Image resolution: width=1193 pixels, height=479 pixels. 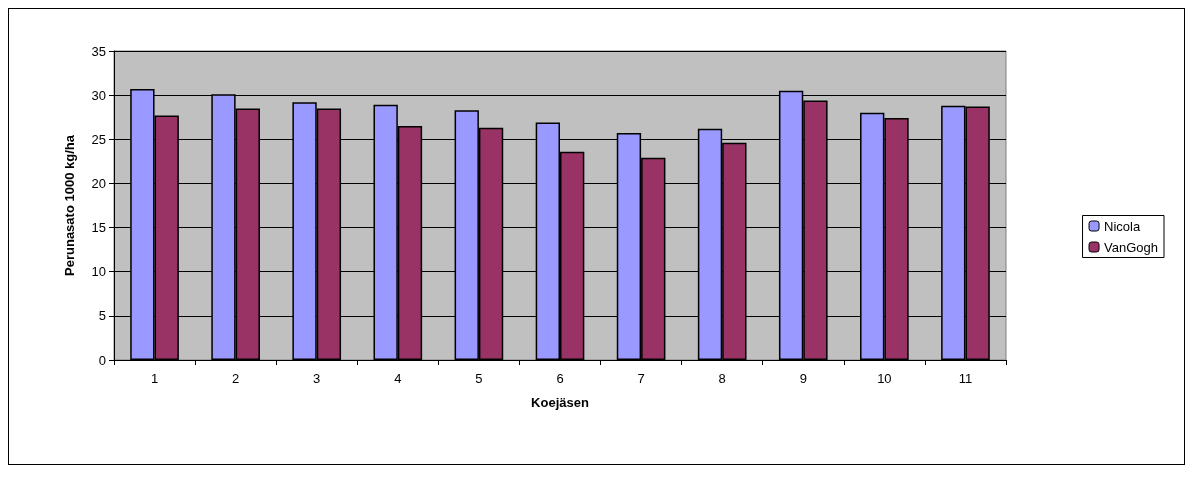 What do you see at coordinates (398, 378) in the screenshot?
I see `x-tick-label: 4` at bounding box center [398, 378].